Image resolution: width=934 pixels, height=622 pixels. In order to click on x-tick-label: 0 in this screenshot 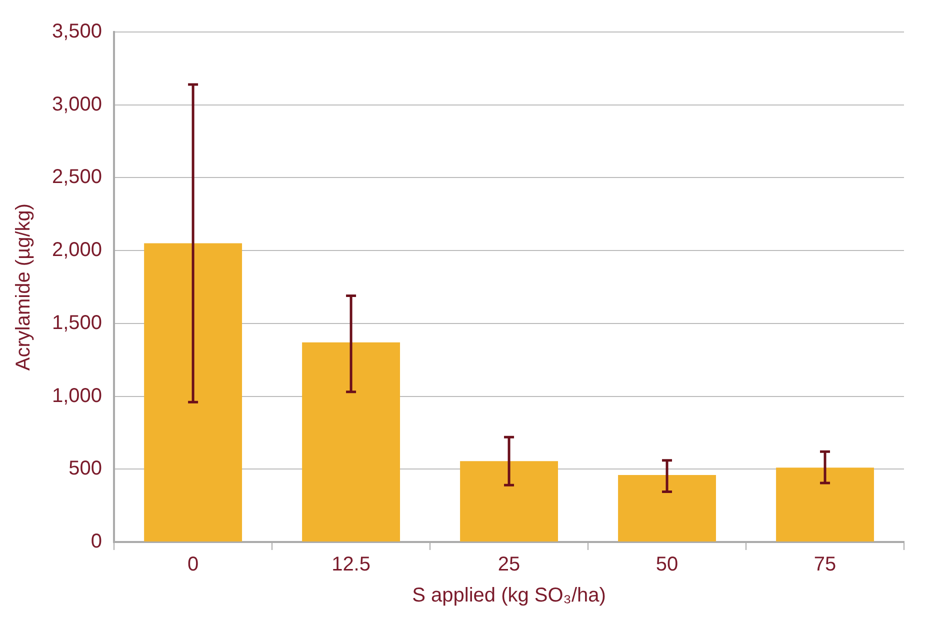, I will do `click(193, 565)`.